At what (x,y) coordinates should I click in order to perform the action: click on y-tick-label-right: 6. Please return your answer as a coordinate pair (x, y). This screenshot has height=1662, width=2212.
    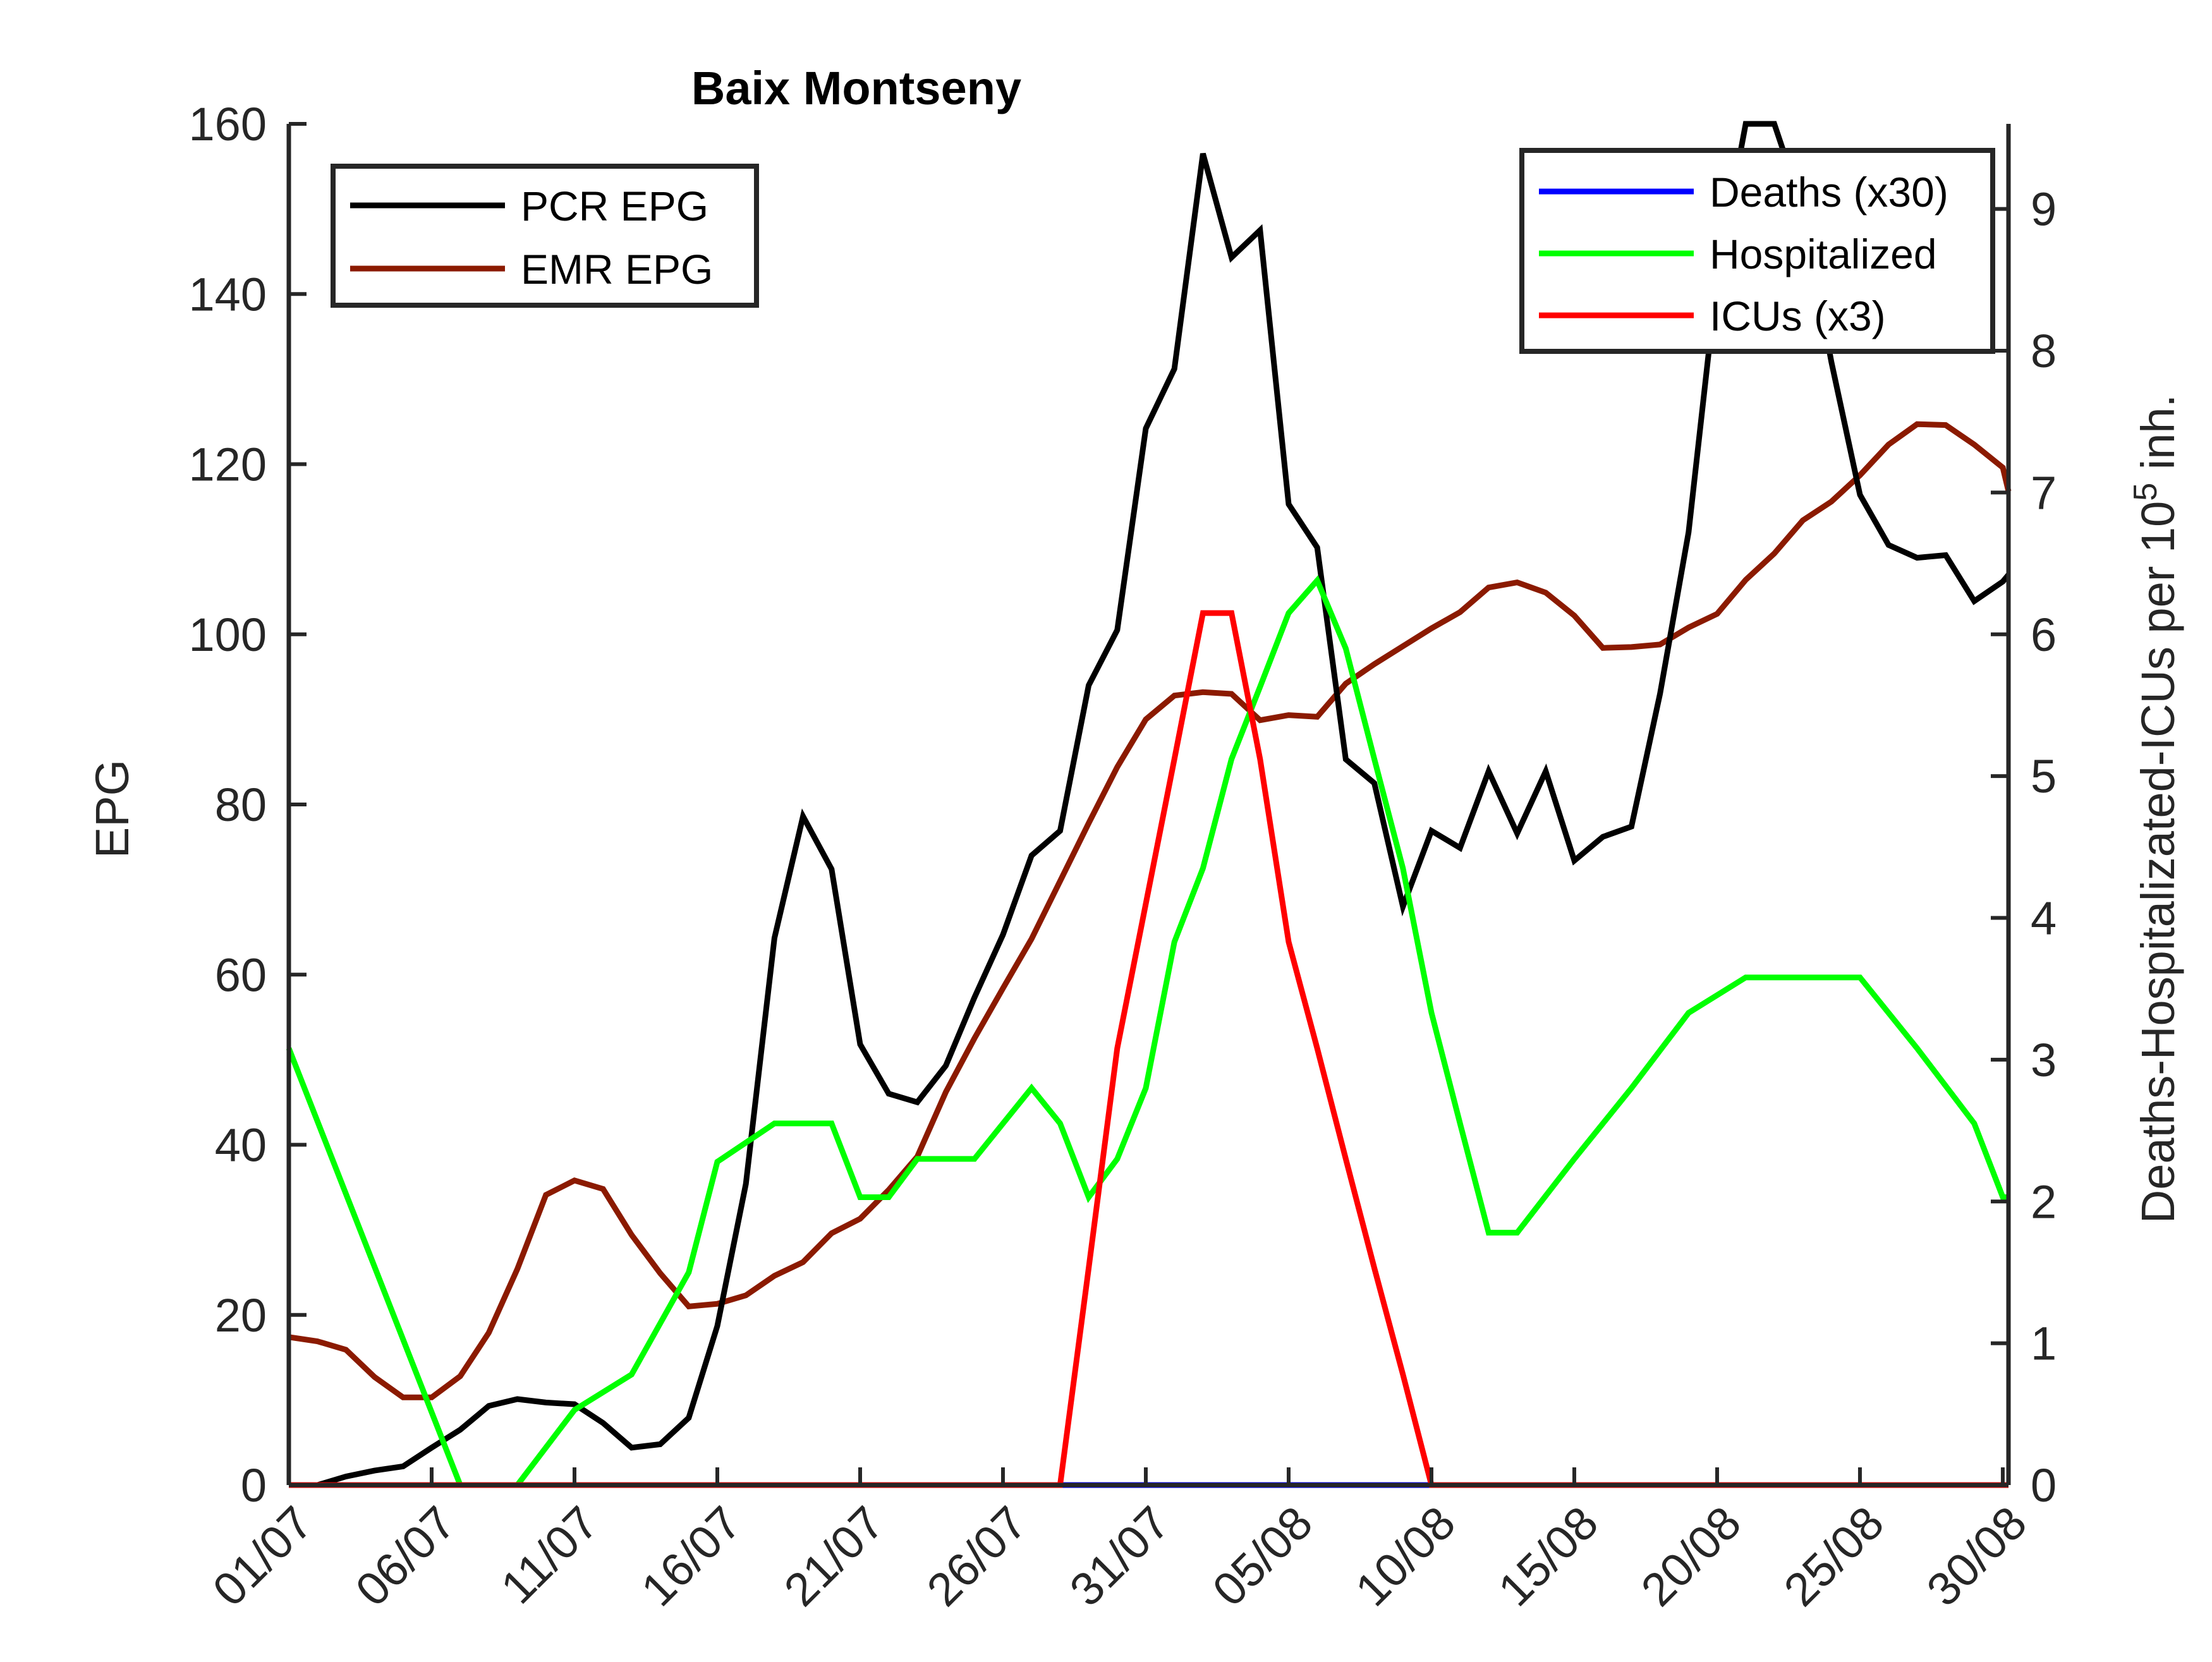
    Looking at the image, I should click on (2044, 635).